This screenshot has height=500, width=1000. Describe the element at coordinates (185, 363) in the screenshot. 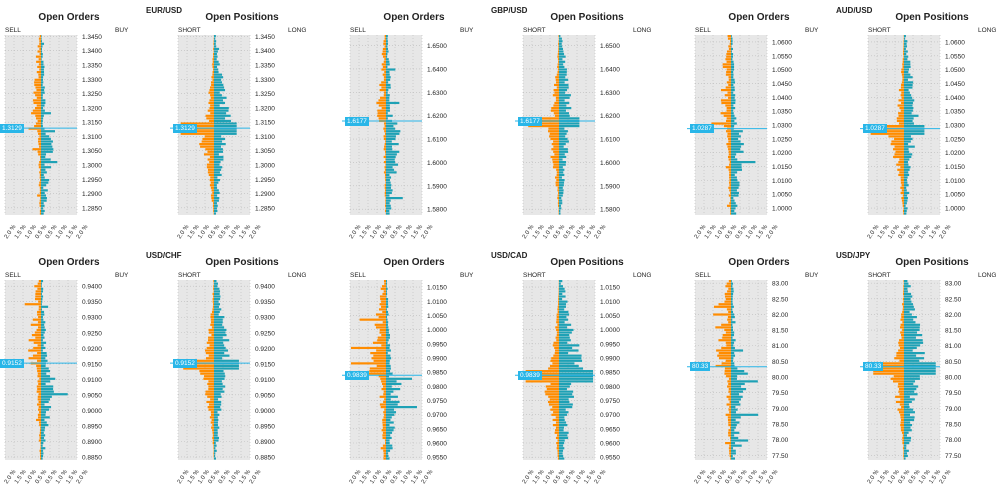

I see `current-price-label: 0.9152` at that location.